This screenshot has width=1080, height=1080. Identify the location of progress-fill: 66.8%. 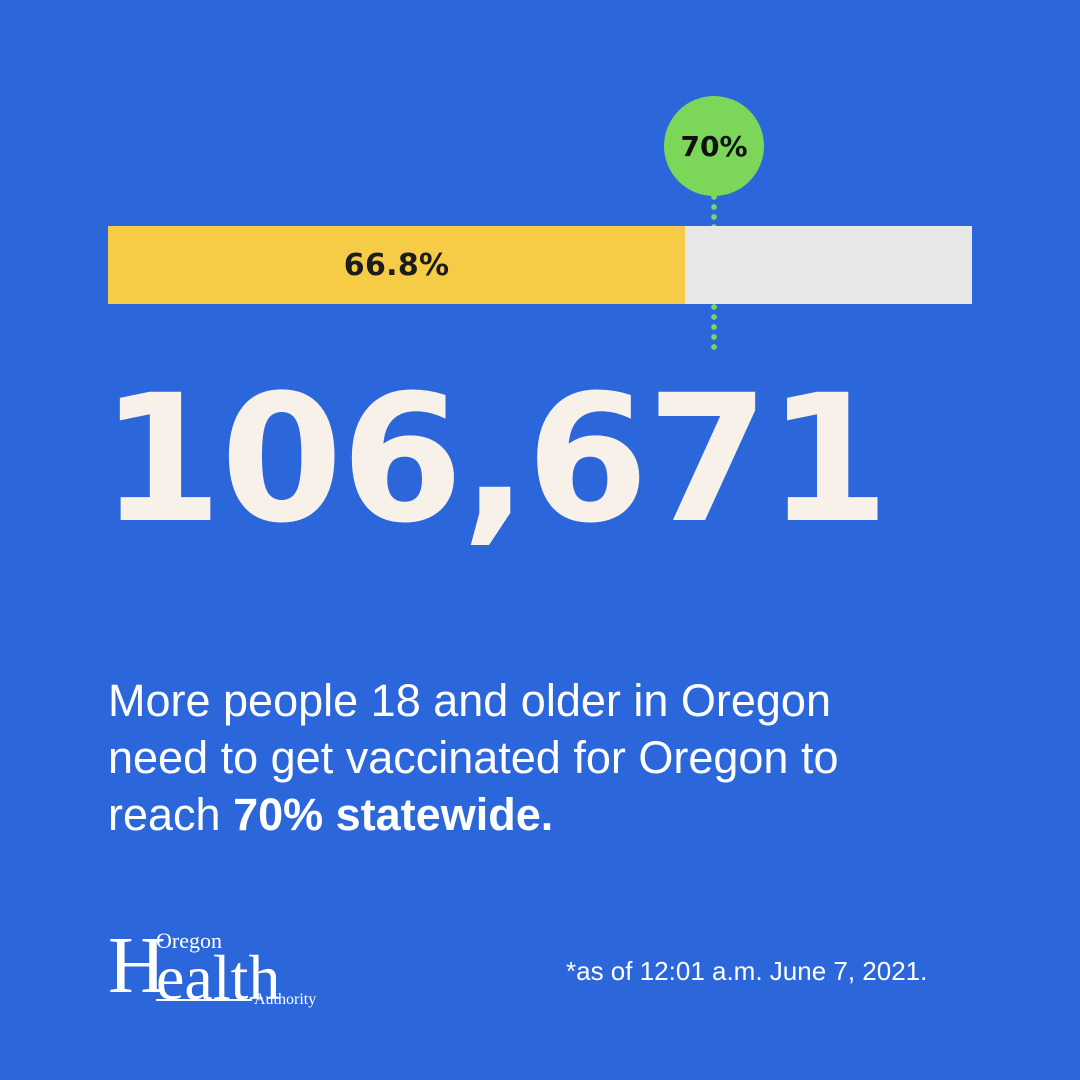
(397, 265).